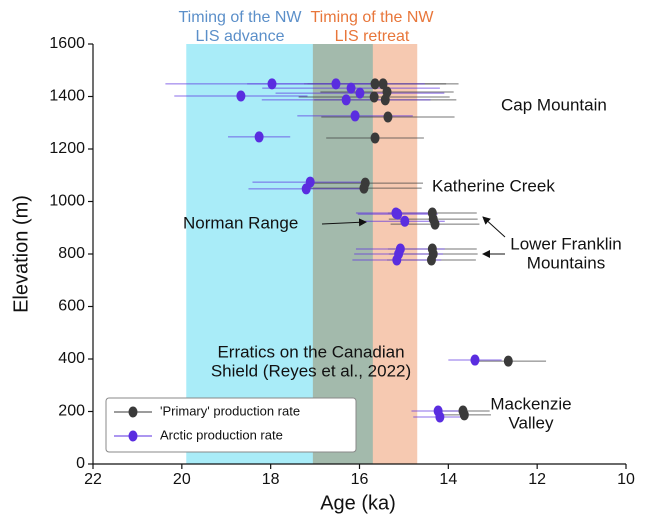 The image size is (648, 527). I want to click on x-tick-label: 16, so click(360, 479).